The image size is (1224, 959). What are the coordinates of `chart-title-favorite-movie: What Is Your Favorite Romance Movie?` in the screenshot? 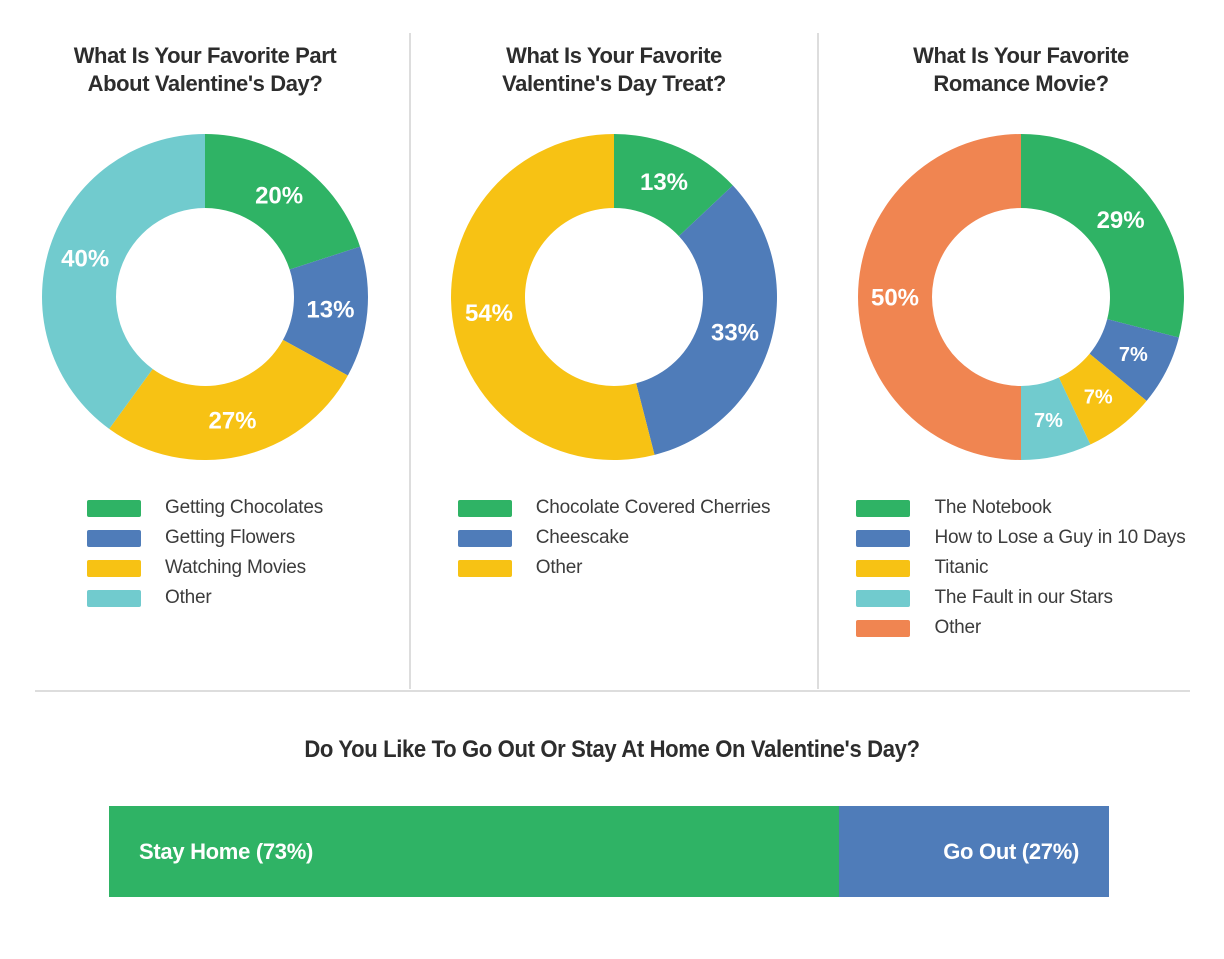 It's located at (1021, 69).